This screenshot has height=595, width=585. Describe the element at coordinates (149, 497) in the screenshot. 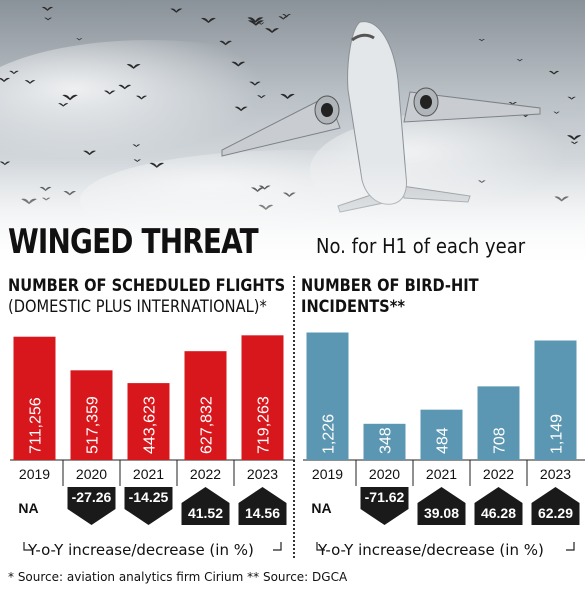

I see `flights-yoy-label-2021: -14.25` at that location.